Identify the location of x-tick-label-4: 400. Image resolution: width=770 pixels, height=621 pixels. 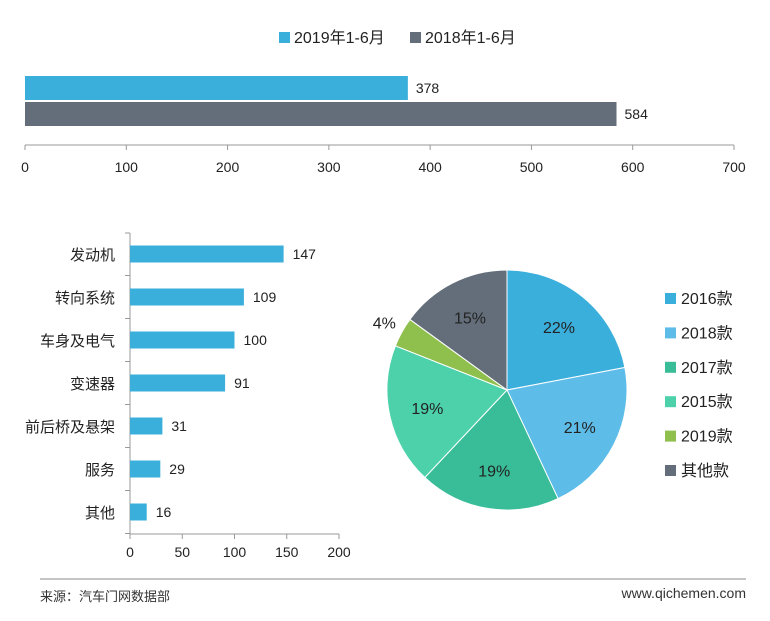
(430, 167).